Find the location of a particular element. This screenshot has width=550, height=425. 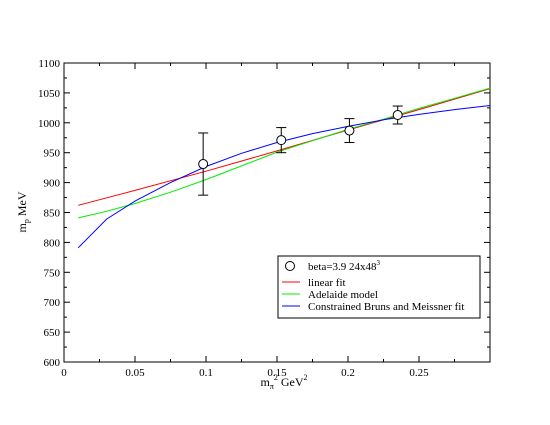

y-tick-label: 800 is located at coordinates (52, 243).